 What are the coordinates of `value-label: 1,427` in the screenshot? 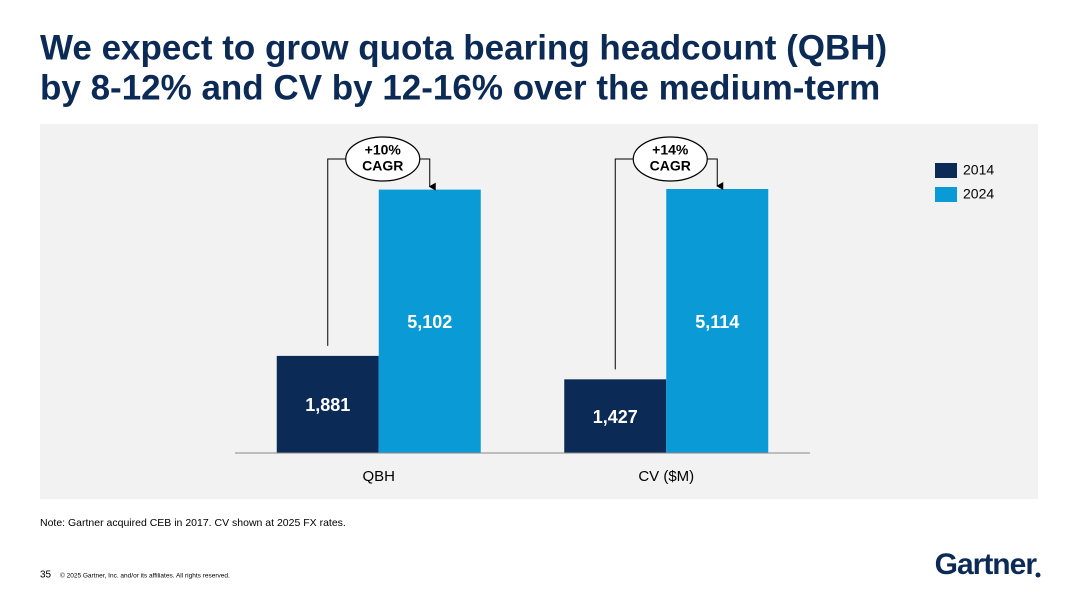 It's located at (615, 417).